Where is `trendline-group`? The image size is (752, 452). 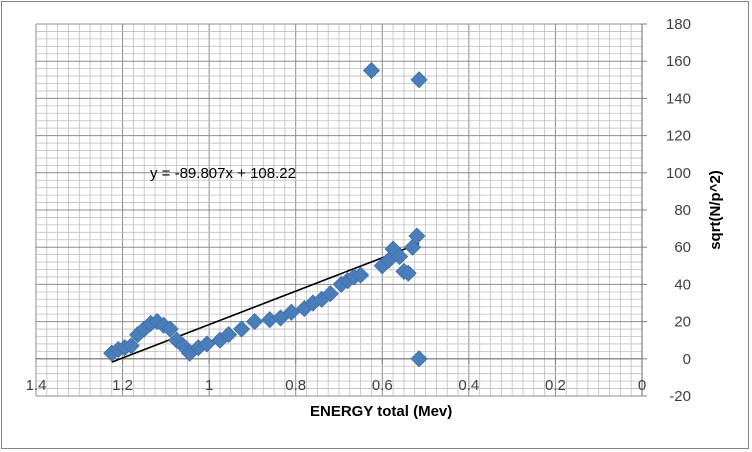
trendline-group is located at coordinates (265, 302).